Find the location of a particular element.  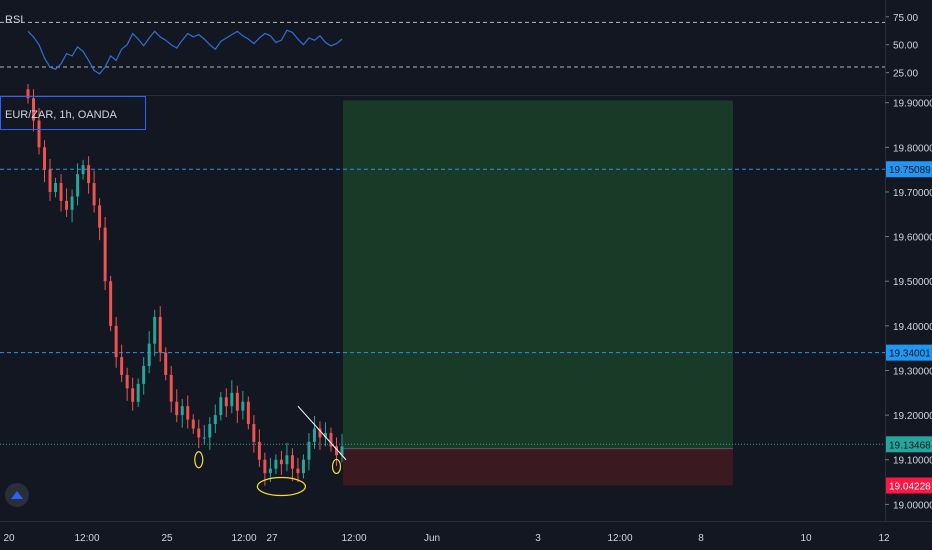

price-tick-label: 19.10000 is located at coordinates (912, 461).